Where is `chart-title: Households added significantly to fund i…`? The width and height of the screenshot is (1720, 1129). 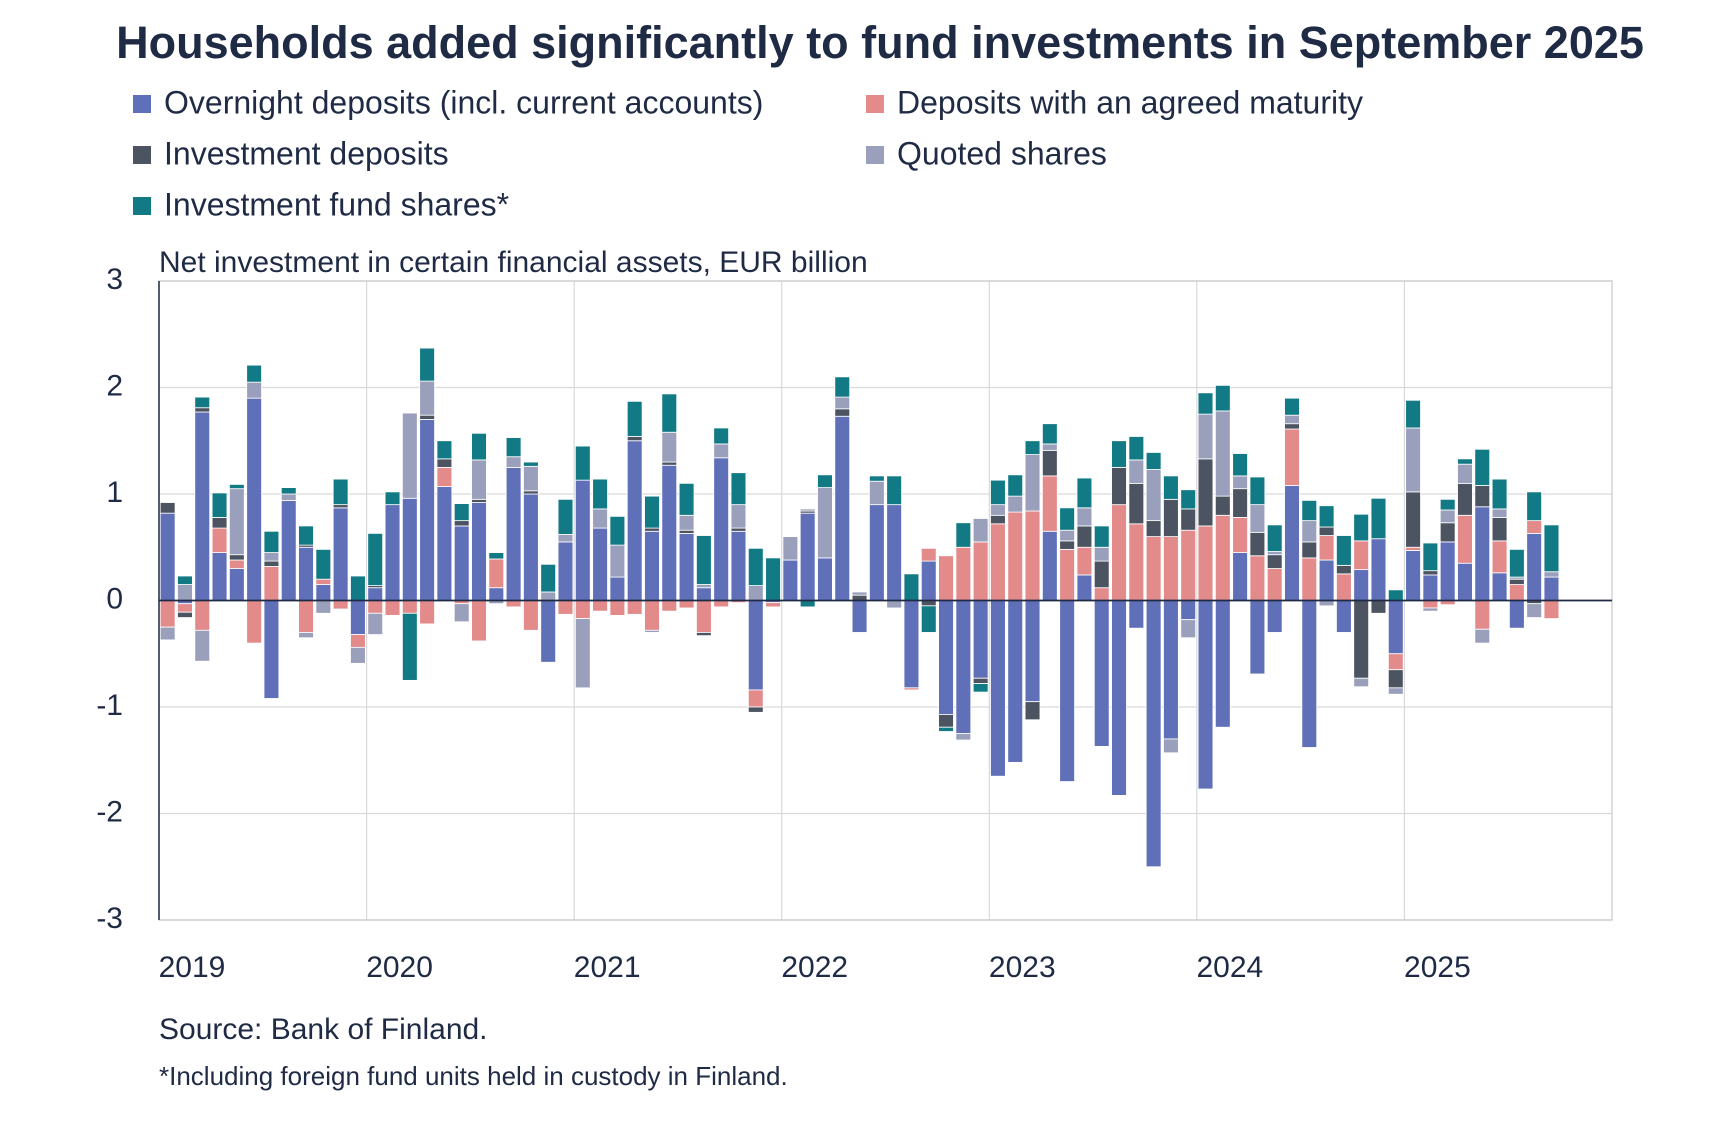
chart-title: Households added significantly to fund i… is located at coordinates (880, 42).